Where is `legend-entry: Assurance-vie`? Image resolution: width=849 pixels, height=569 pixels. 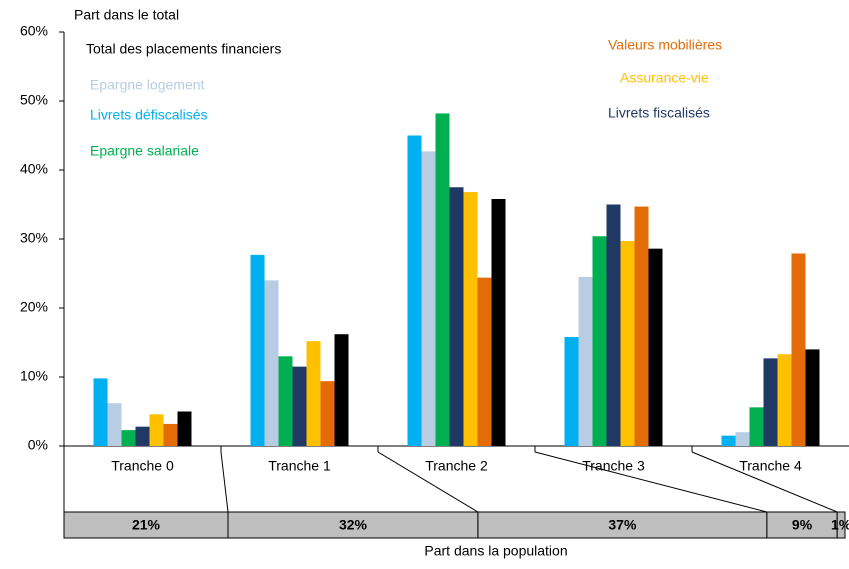 legend-entry: Assurance-vie is located at coordinates (664, 78).